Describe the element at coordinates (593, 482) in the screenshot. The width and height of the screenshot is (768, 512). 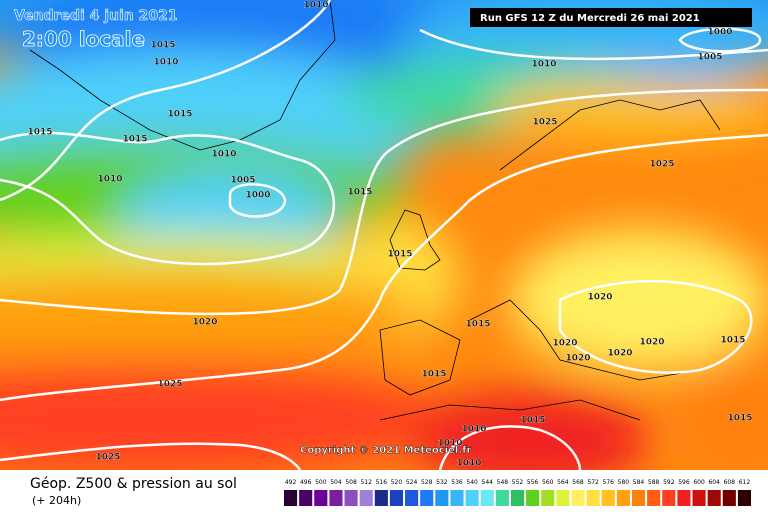
I see `scale-value: 572` at that location.